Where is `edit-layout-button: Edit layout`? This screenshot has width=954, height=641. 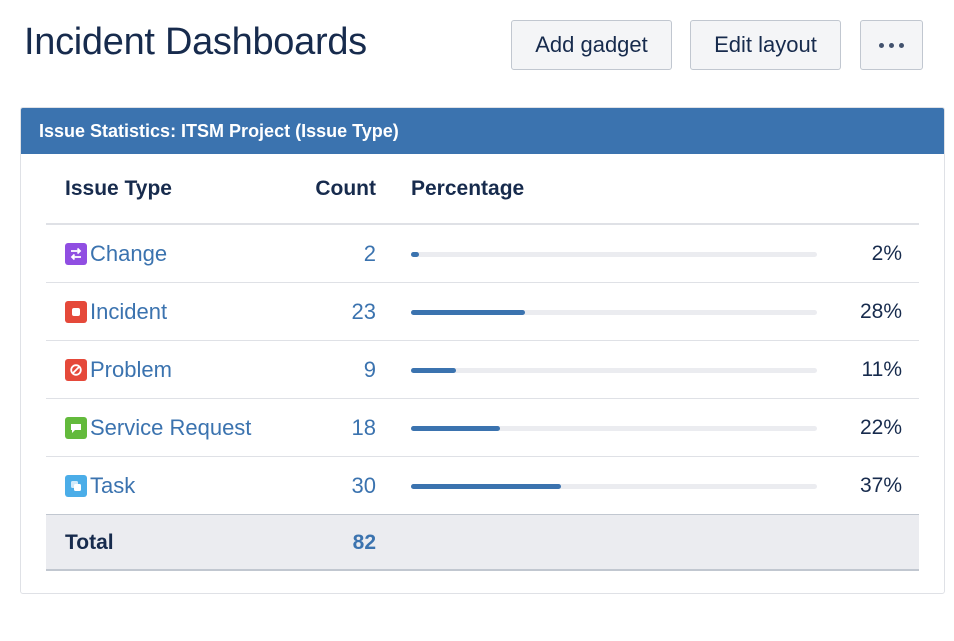
edit-layout-button: Edit layout is located at coordinates (765, 45).